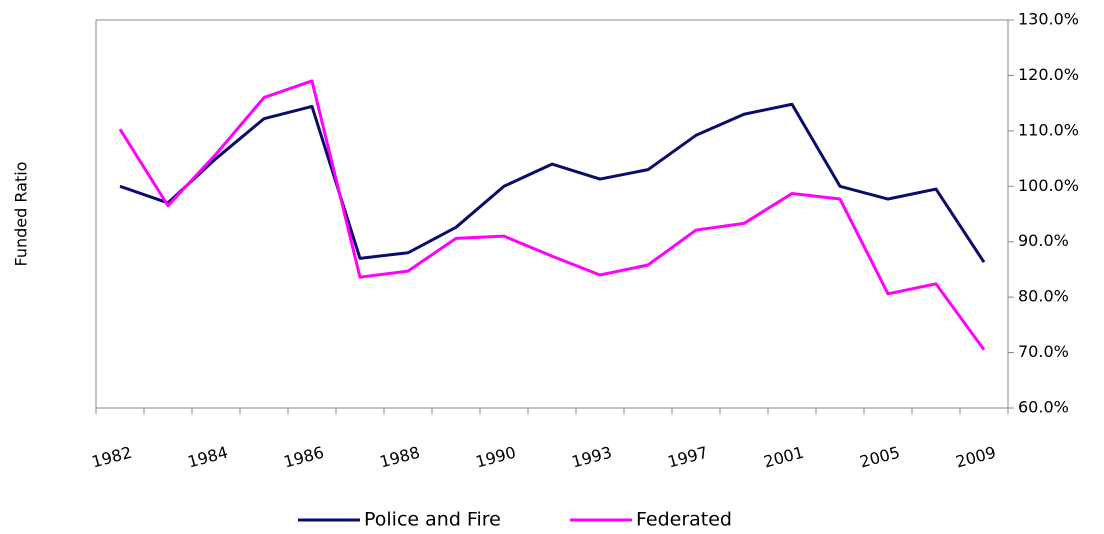 The width and height of the screenshot is (1104, 534). I want to click on x-tick-label: 2009, so click(976, 457).